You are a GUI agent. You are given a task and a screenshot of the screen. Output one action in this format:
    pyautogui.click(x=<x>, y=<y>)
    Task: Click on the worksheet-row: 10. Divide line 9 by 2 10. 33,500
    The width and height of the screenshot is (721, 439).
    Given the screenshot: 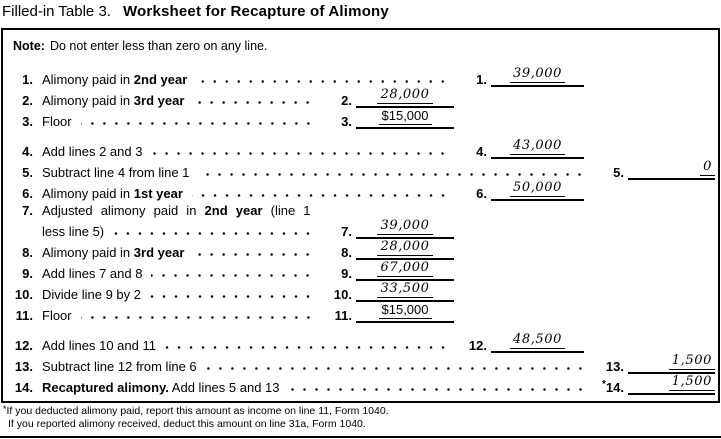 What is the action you would take?
    pyautogui.click(x=360, y=291)
    